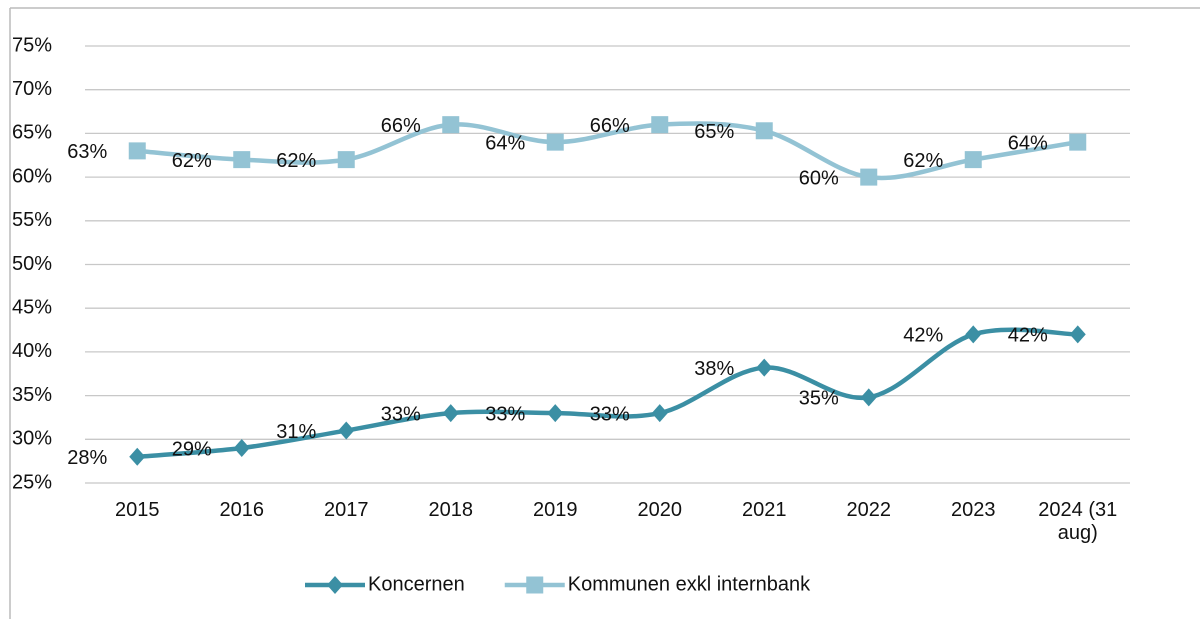 The image size is (1200, 619). Describe the element at coordinates (32, 482) in the screenshot. I see `y-tick-label: 25%` at that location.